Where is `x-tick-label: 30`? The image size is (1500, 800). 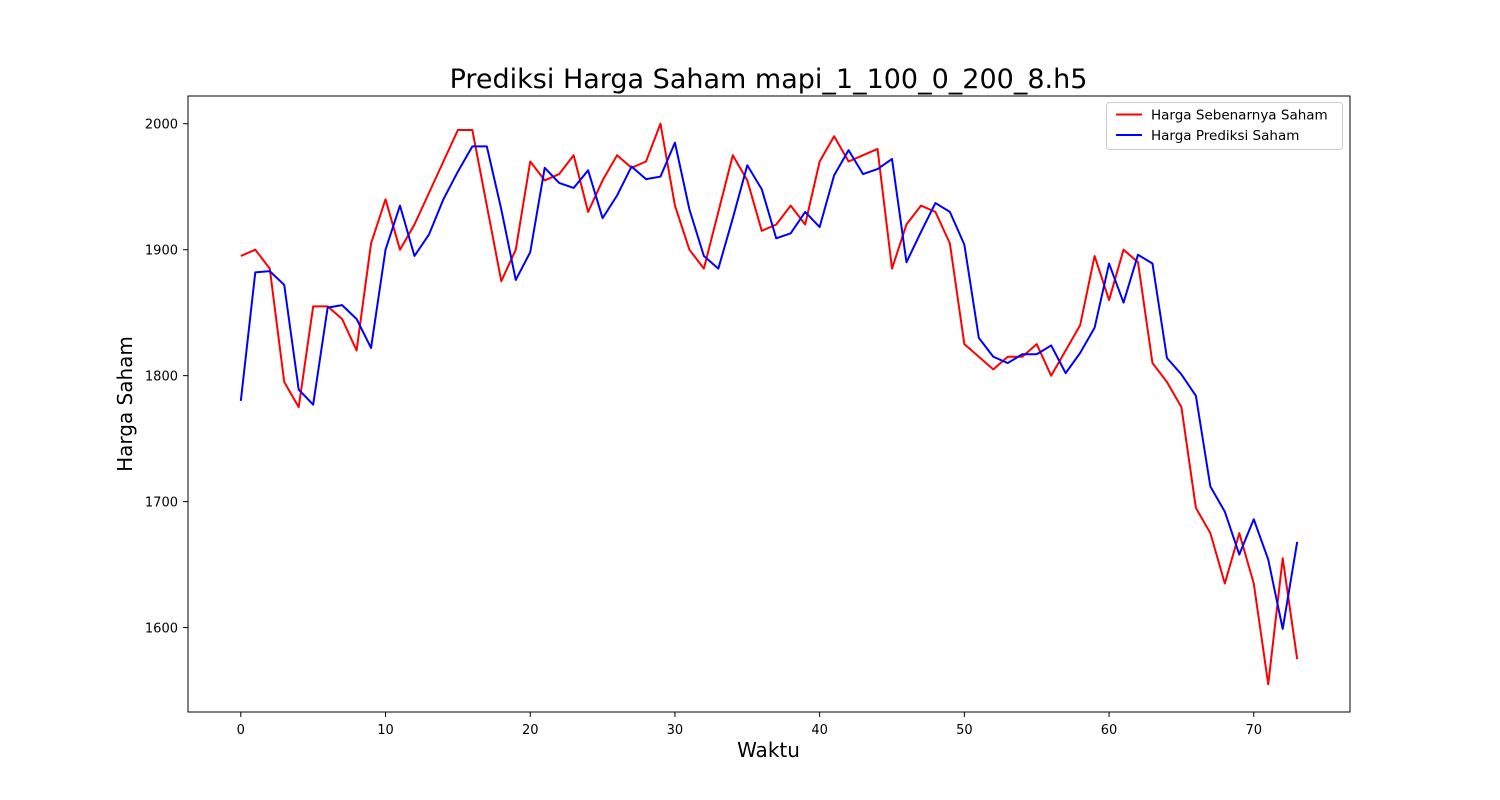 x-tick-label: 30 is located at coordinates (675, 730).